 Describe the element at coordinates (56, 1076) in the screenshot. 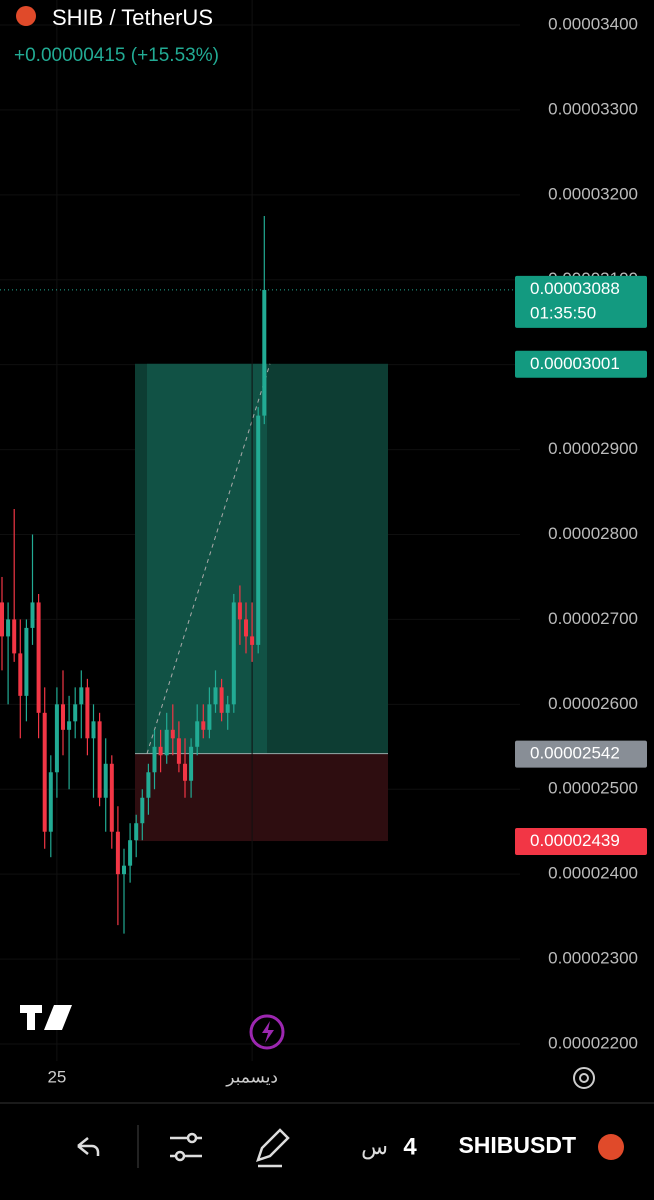

I see `x-tick-label: 25` at that location.